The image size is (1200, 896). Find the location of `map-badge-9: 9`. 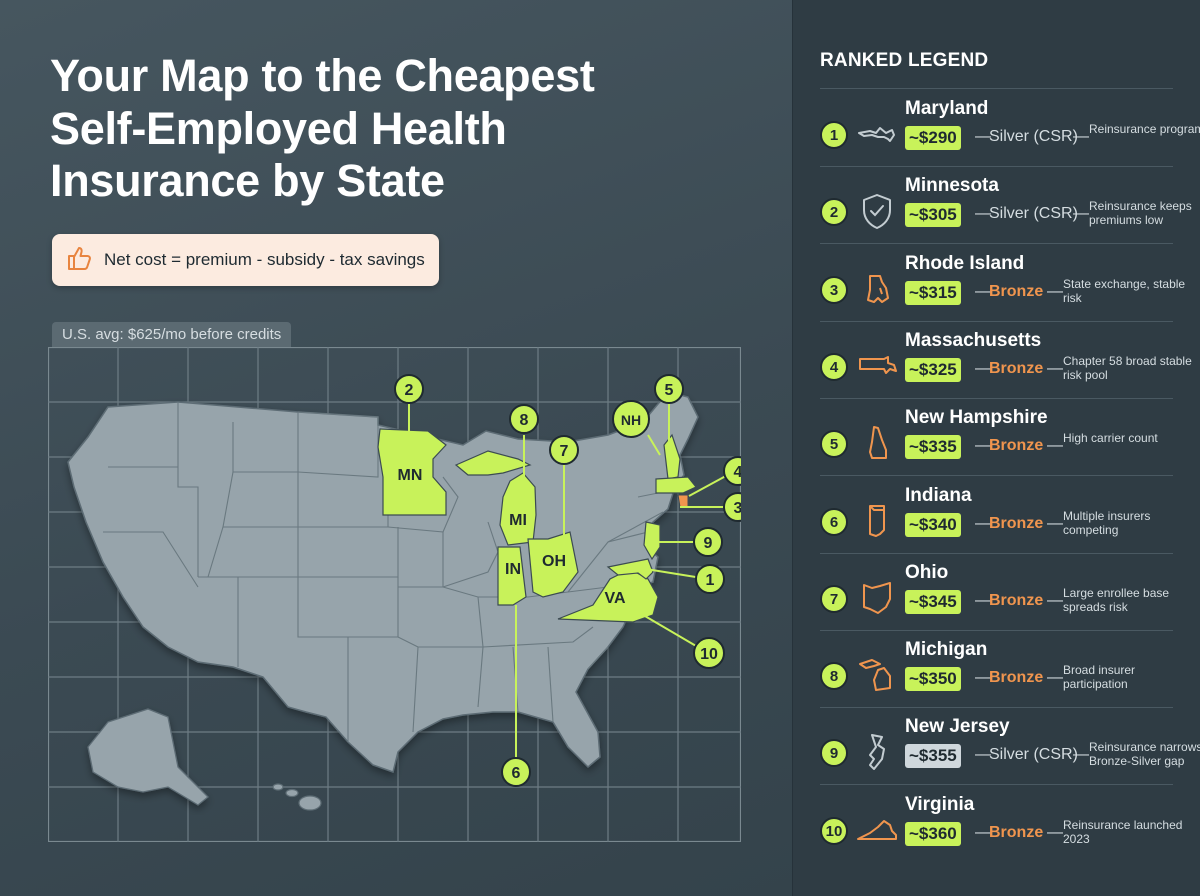

map-badge-9: 9 is located at coordinates (708, 542).